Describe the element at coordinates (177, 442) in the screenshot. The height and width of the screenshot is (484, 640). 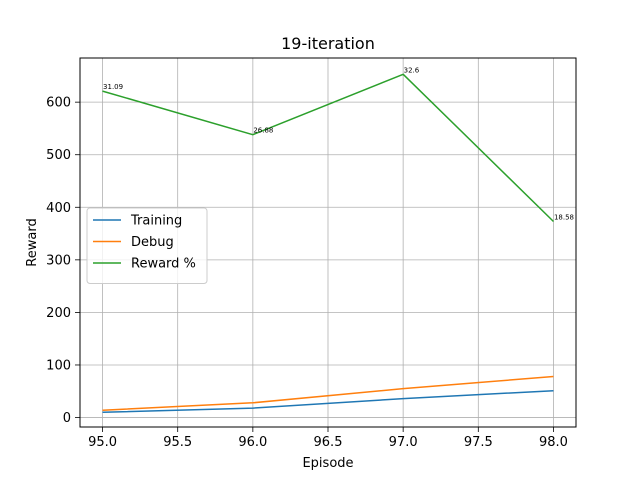
I see `x-tick-label: 95.5` at that location.